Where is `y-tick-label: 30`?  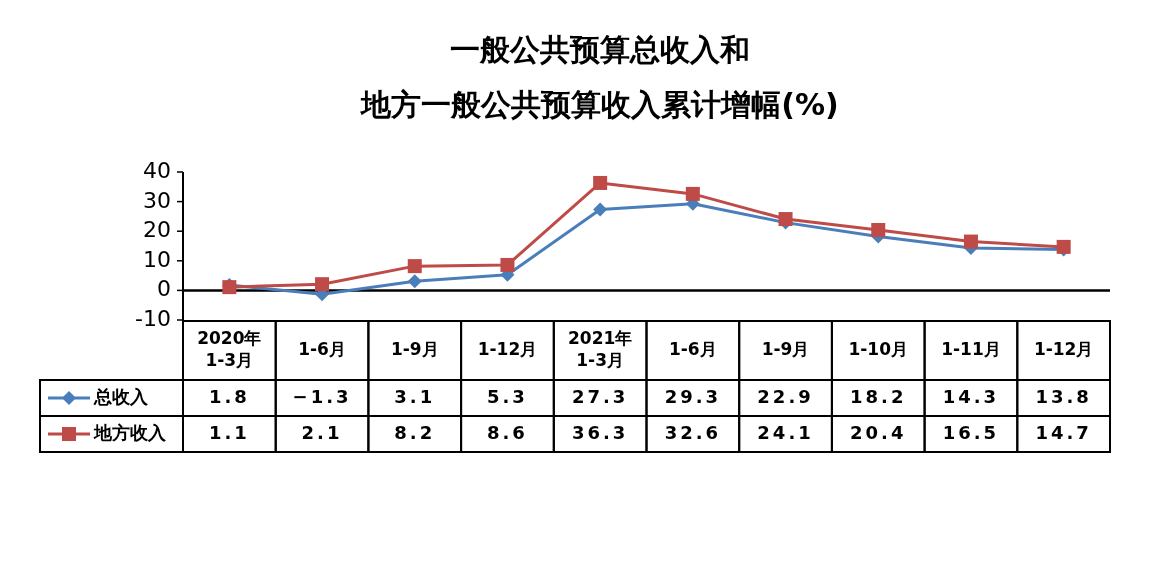 y-tick-label: 30 is located at coordinates (157, 200).